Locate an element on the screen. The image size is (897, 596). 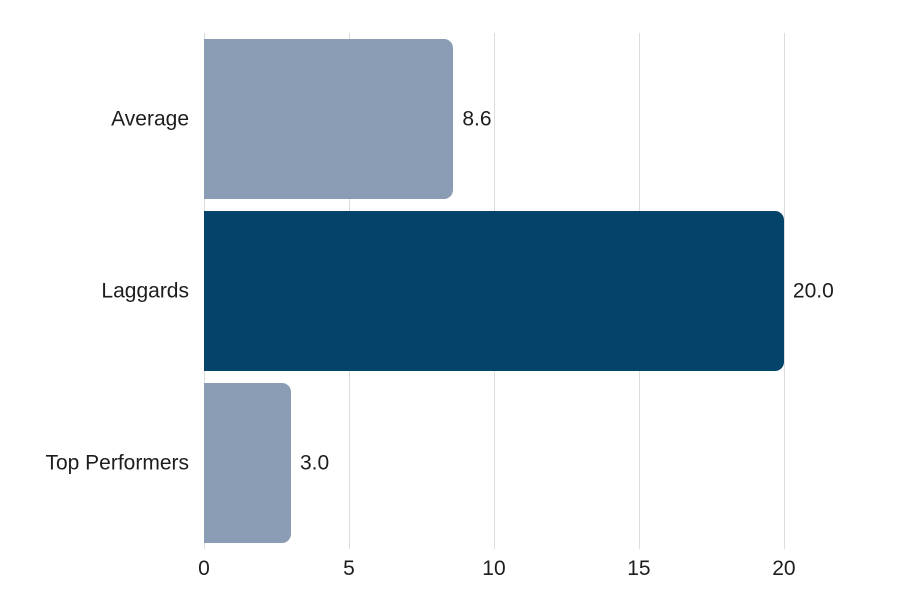
x-tick-label-20: 20 is located at coordinates (784, 568).